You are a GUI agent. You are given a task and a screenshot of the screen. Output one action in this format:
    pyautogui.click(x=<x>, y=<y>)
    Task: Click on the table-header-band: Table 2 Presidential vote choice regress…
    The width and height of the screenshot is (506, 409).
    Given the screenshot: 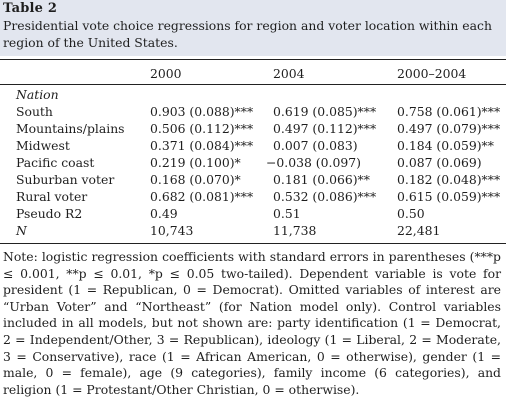 What is the action you would take?
    pyautogui.click(x=253, y=28)
    